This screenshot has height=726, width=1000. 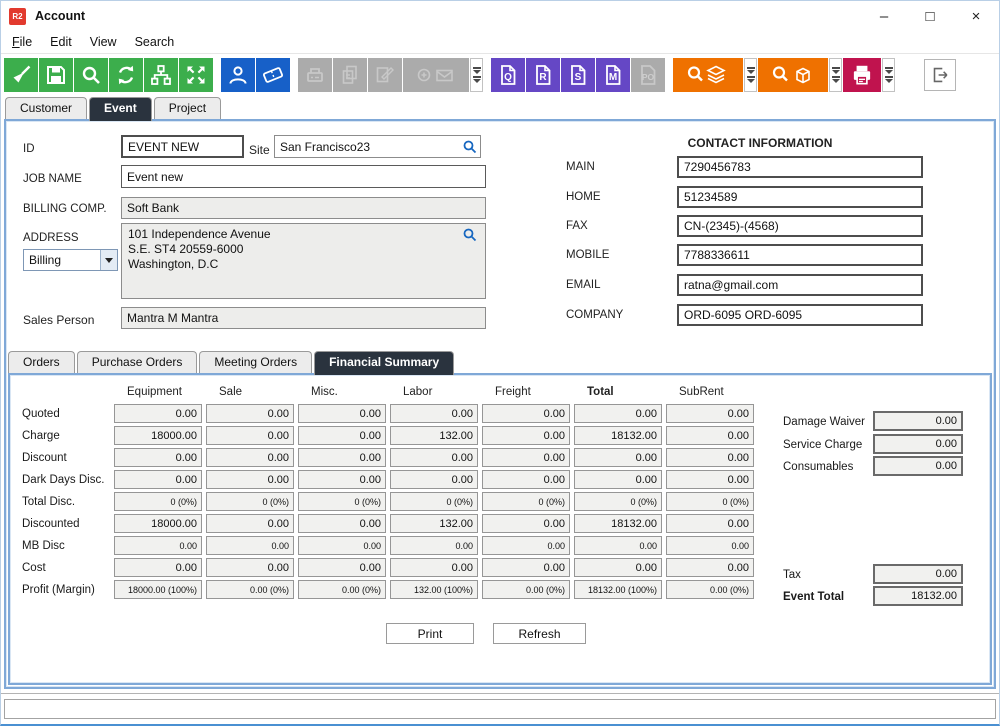 I want to click on address-search-icon, so click(x=470, y=235).